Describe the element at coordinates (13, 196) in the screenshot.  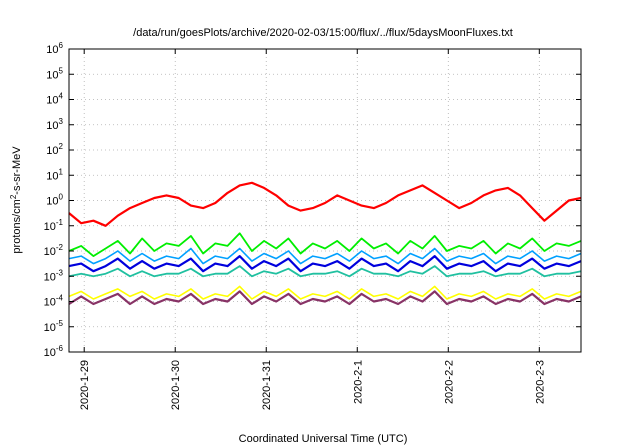
I see `y-label-sup: 2` at that location.